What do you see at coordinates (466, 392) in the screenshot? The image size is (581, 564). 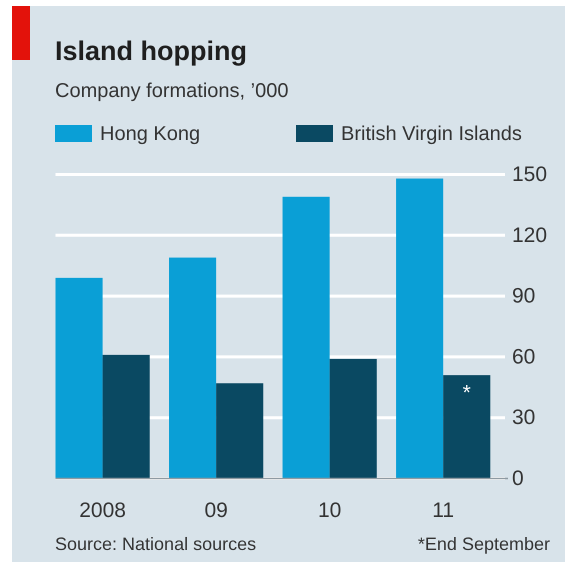 I see `annotation: *` at bounding box center [466, 392].